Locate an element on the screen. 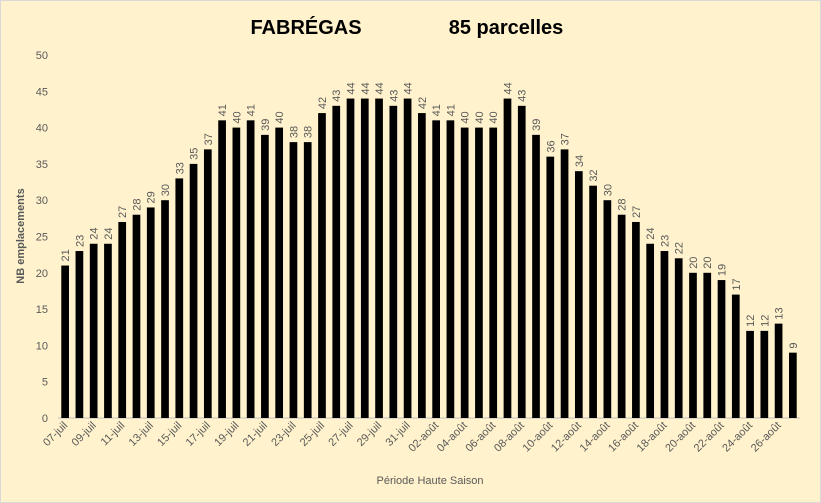 The height and width of the screenshot is (503, 821). data-label: 37 is located at coordinates (566, 139).